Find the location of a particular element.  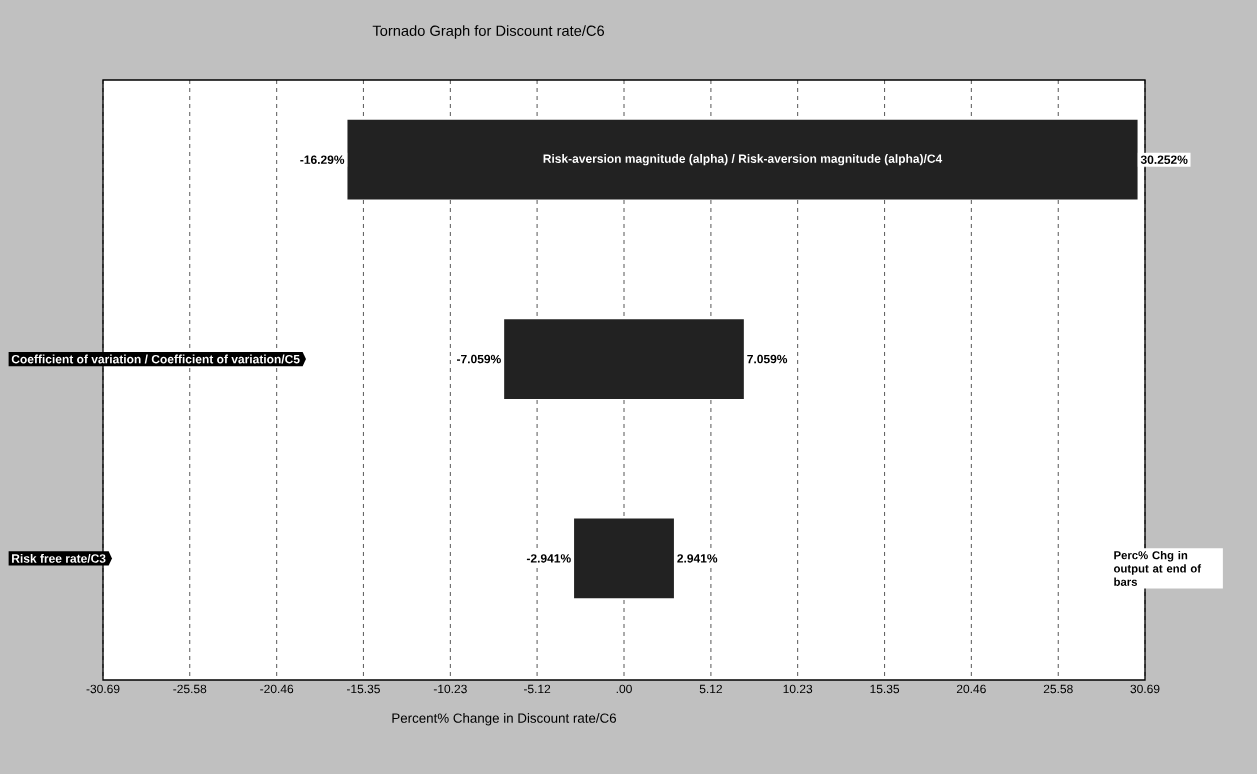

x-tick-label: -10.23 is located at coordinates (450, 689).